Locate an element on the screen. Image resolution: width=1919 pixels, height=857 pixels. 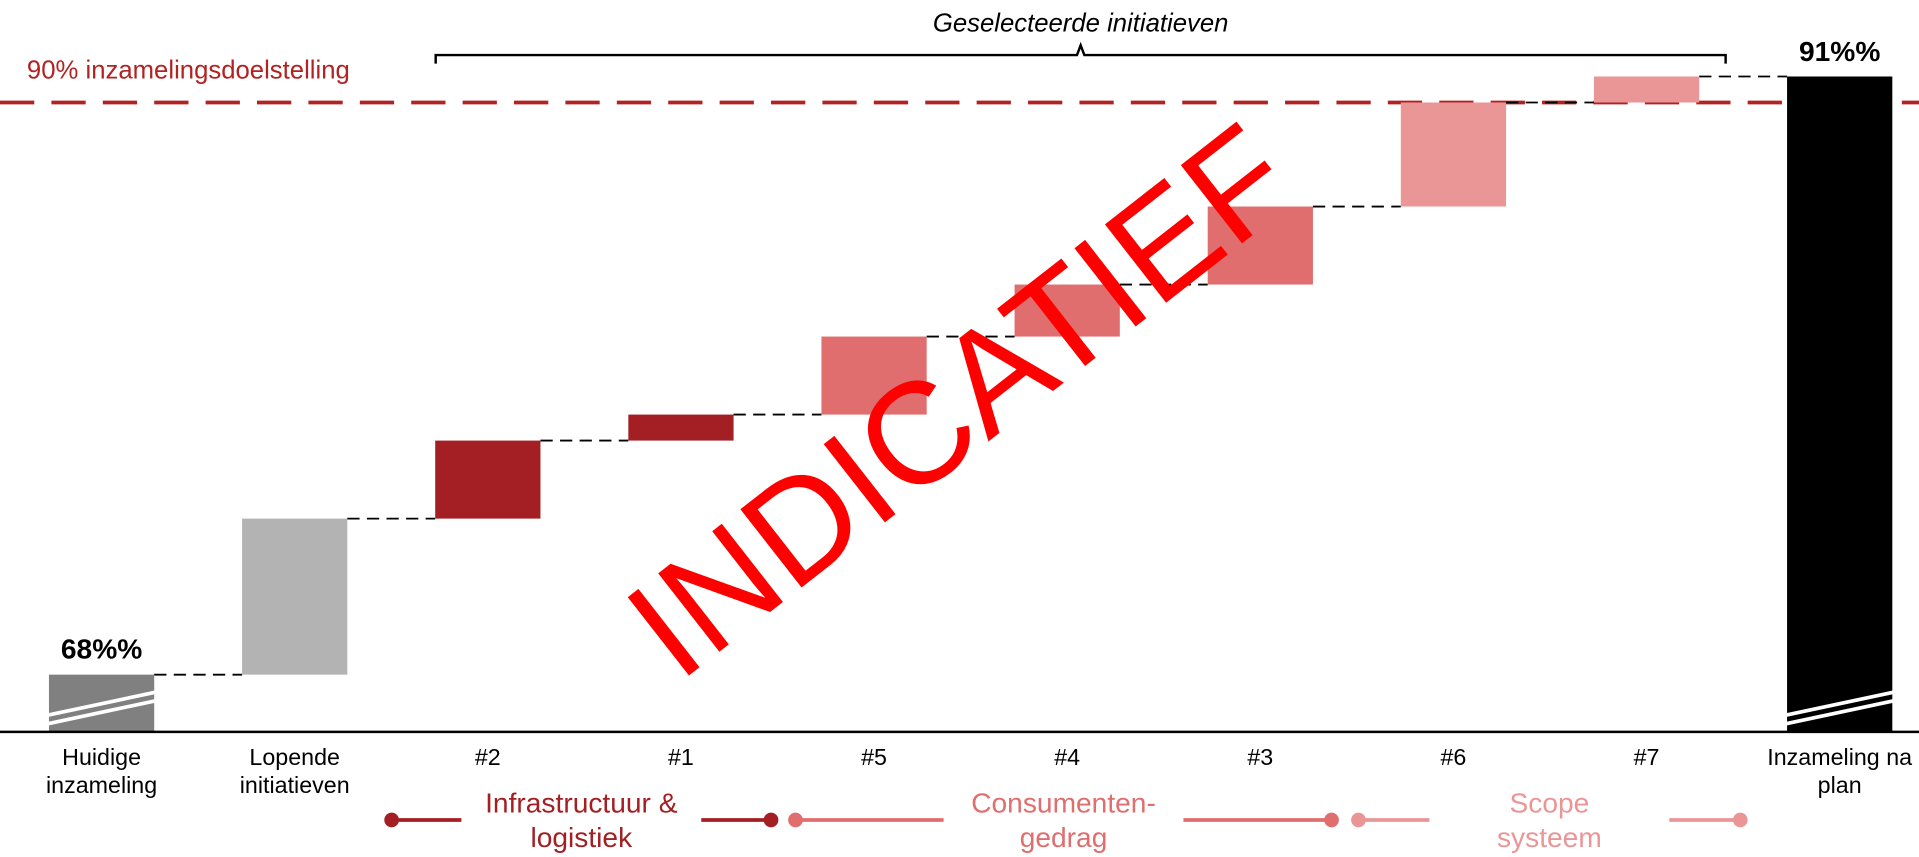
group-label: Infrastructuur & logistiek is located at coordinates (581, 820).